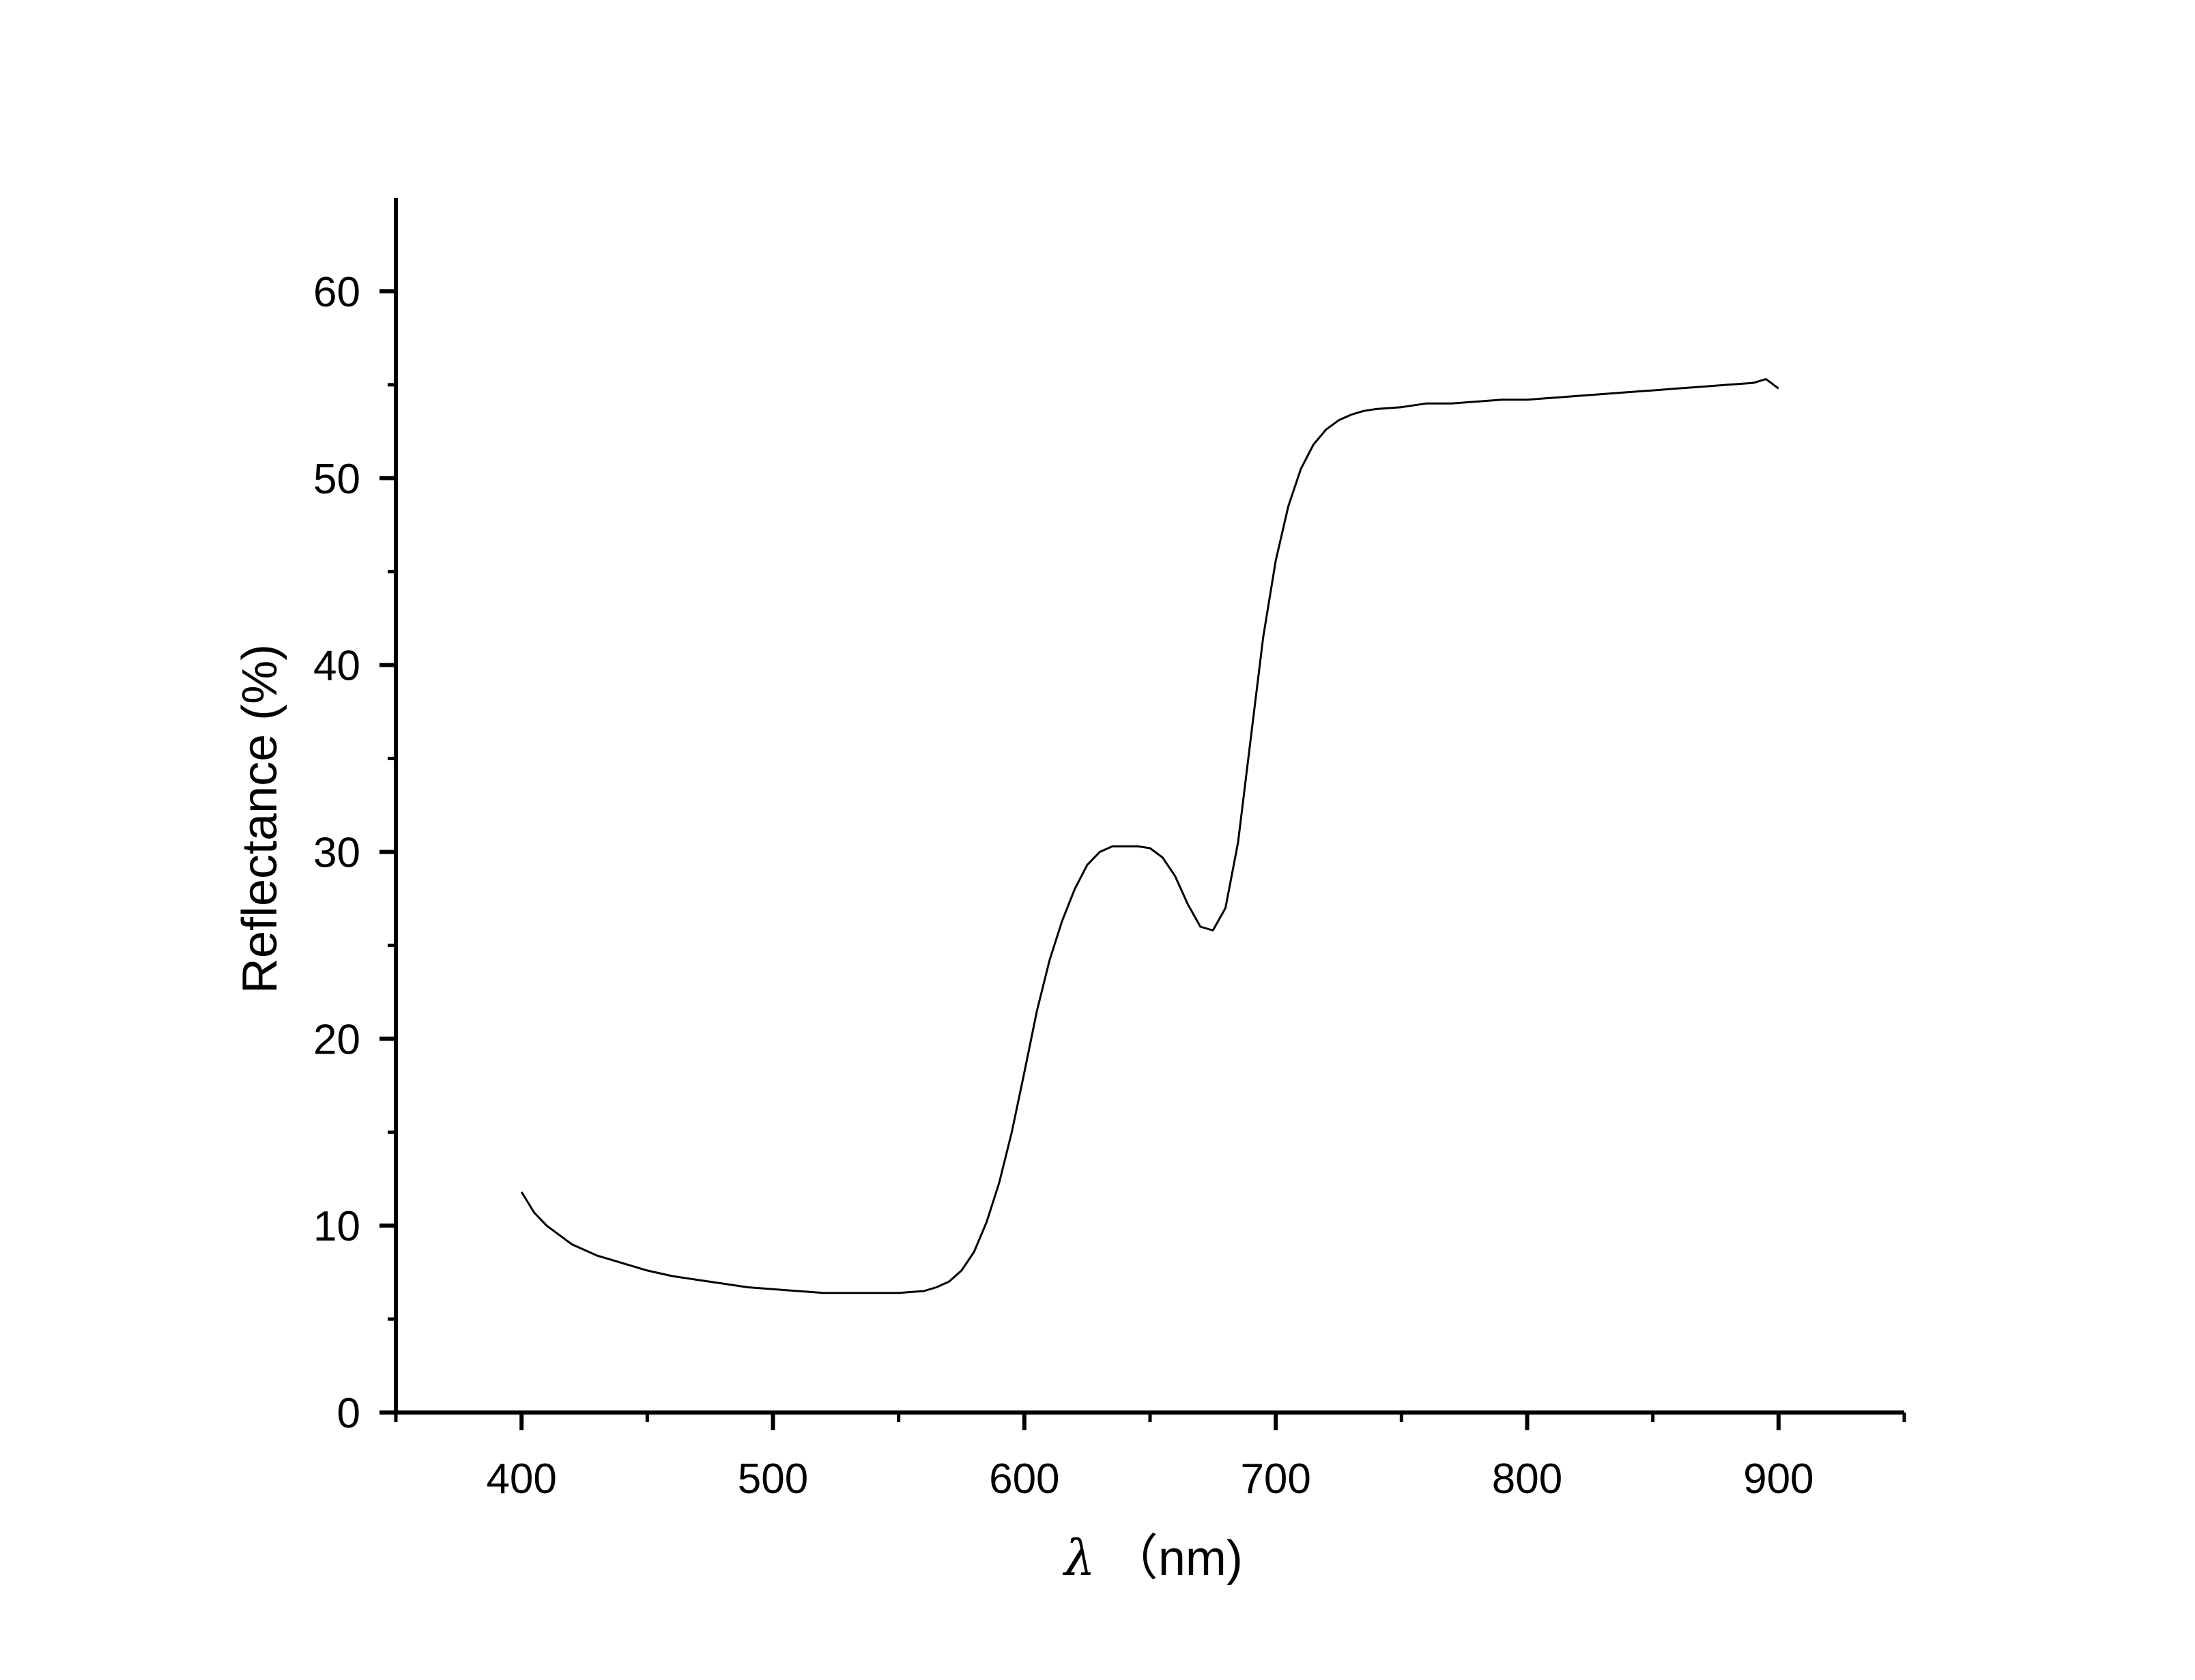 This screenshot has height=1680, width=2195. Describe the element at coordinates (773, 1479) in the screenshot. I see `x-tick-label: 500` at that location.